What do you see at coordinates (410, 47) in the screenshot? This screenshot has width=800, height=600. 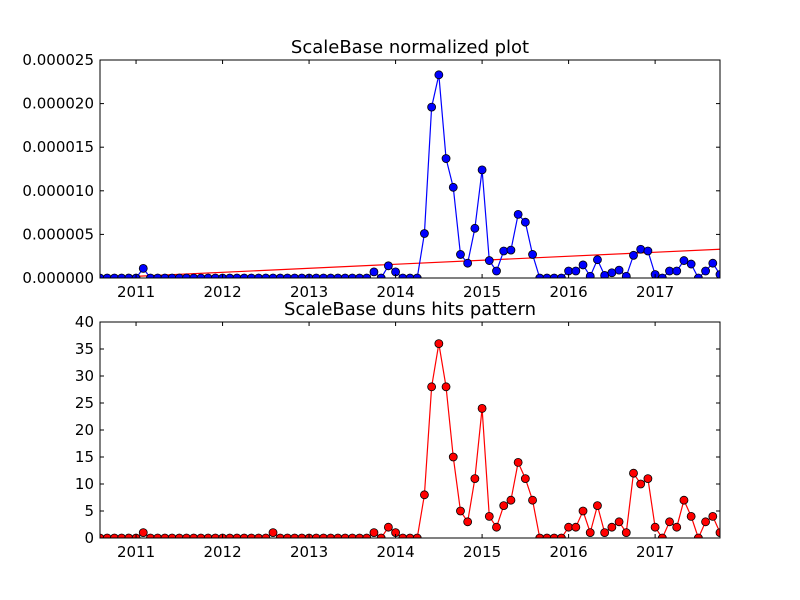 I see `chart-title: ScaleBase normalized plot` at bounding box center [410, 47].